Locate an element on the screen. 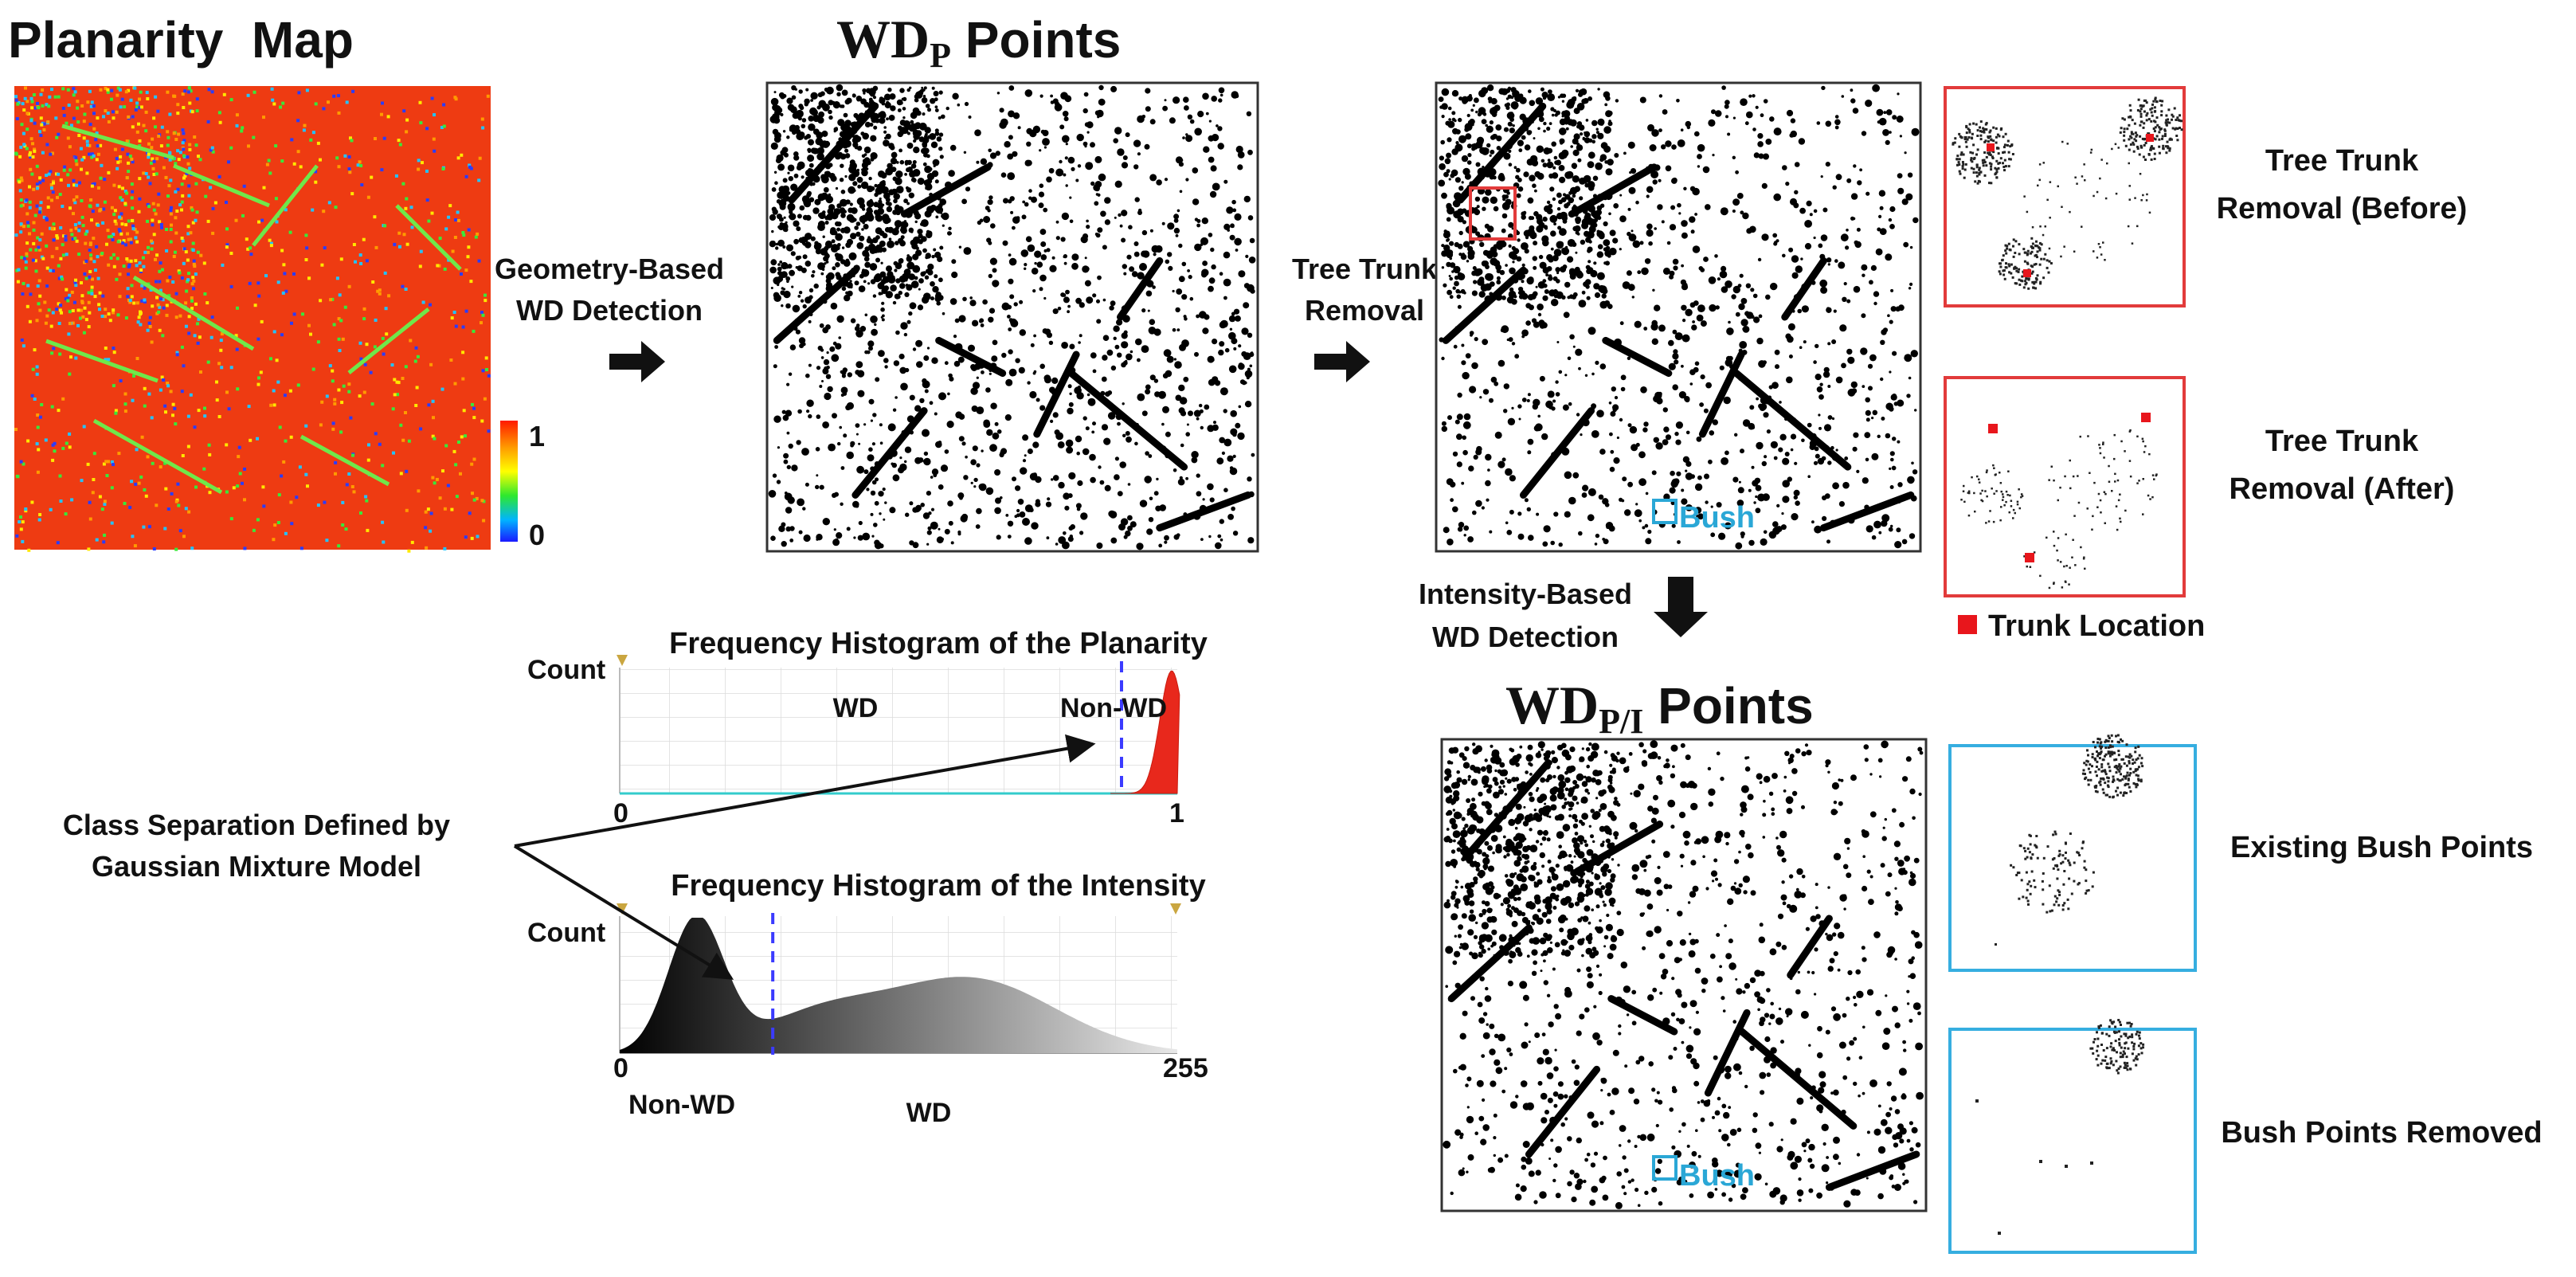 The height and width of the screenshot is (1277, 2576). intensity-step-label-2: WD Detection is located at coordinates (1525, 637).